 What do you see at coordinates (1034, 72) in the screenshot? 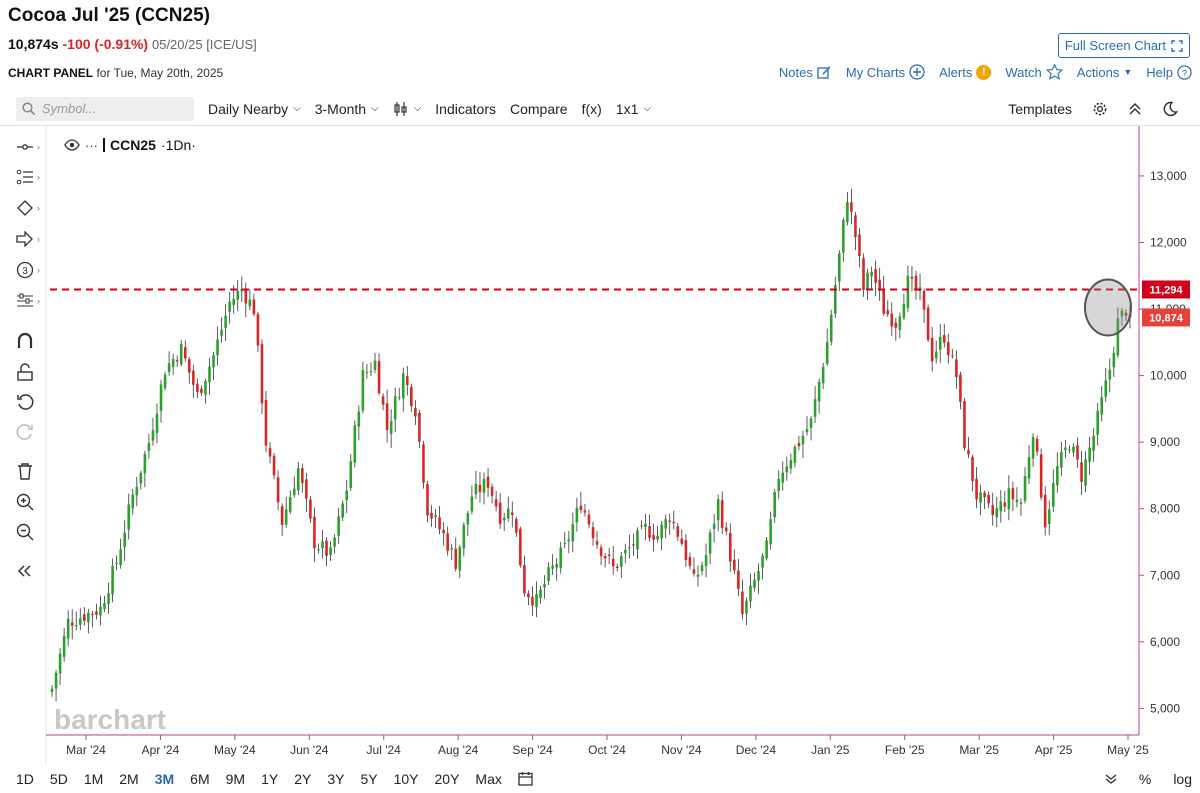
I see `watch-link: Watch` at bounding box center [1034, 72].